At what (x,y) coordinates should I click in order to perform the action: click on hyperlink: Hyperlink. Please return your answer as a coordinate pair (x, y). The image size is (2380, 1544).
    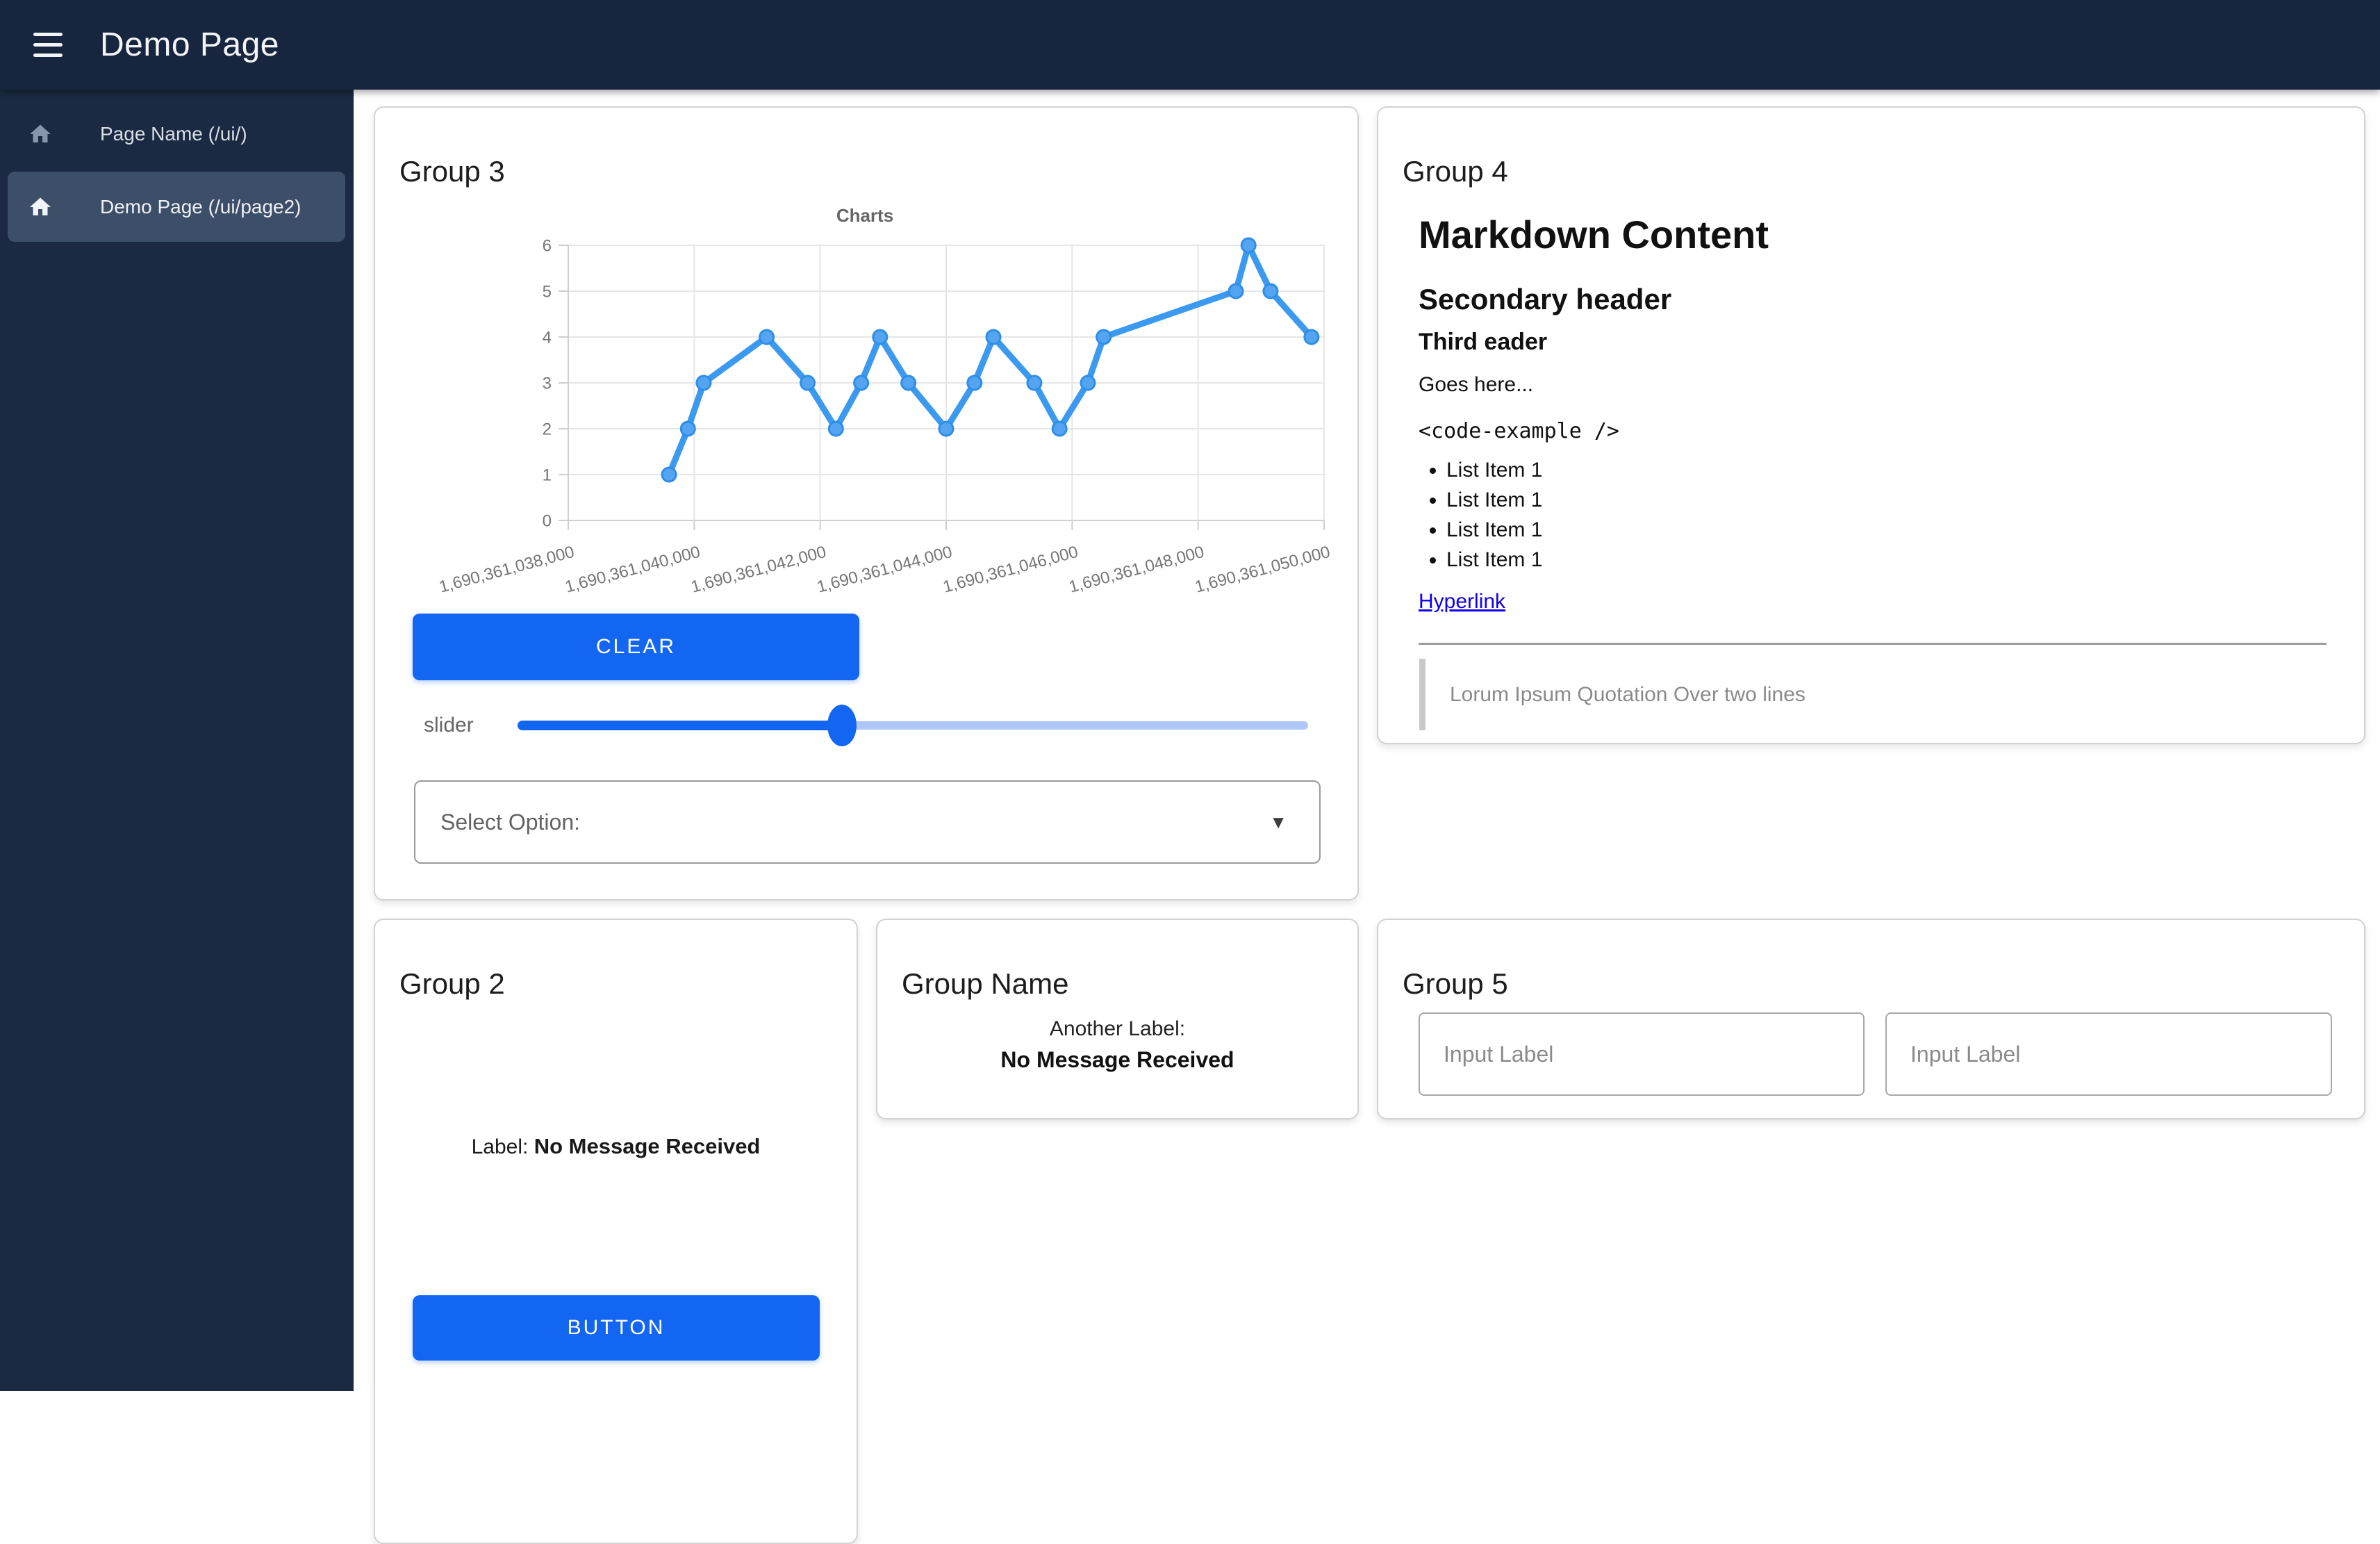
    Looking at the image, I should click on (1462, 601).